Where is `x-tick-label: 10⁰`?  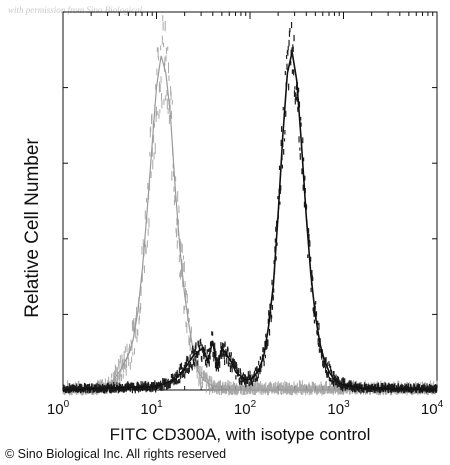
x-tick-label: 10⁰ is located at coordinates (58, 408).